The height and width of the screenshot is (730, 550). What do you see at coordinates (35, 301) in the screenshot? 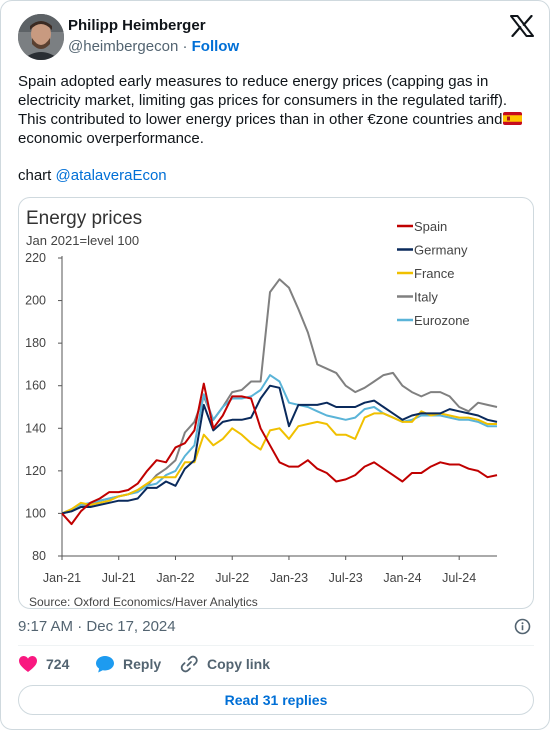
I see `y-tick-label: 200` at bounding box center [35, 301].